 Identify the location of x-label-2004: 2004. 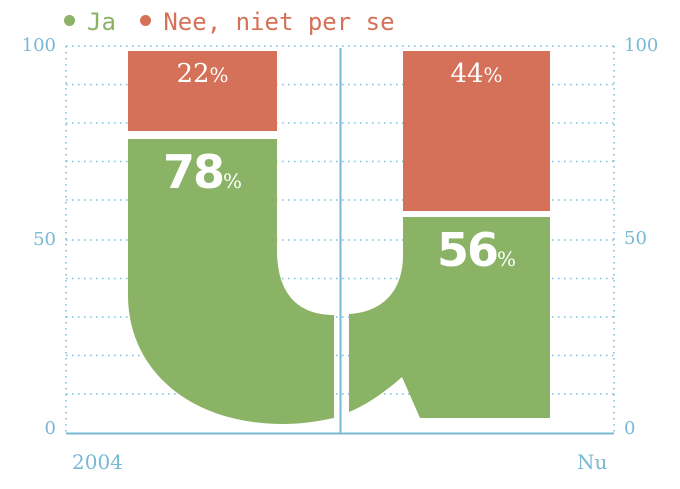
(97, 462).